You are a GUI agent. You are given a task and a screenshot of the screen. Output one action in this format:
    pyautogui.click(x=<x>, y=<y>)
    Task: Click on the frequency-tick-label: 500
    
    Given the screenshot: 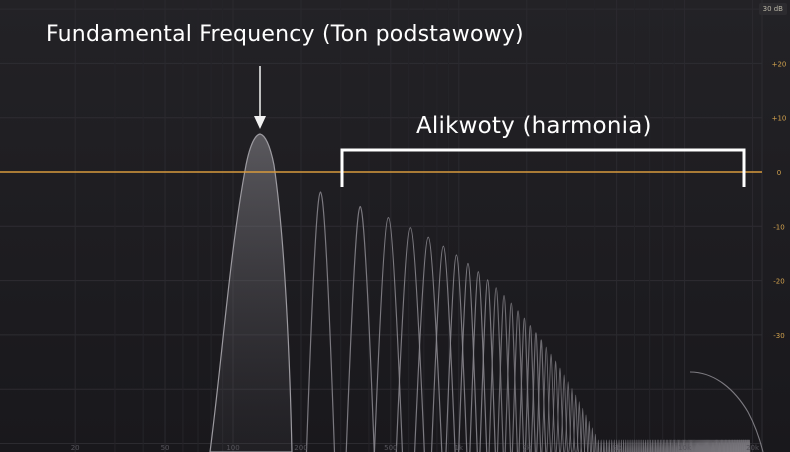 What is the action you would take?
    pyautogui.click(x=390, y=448)
    